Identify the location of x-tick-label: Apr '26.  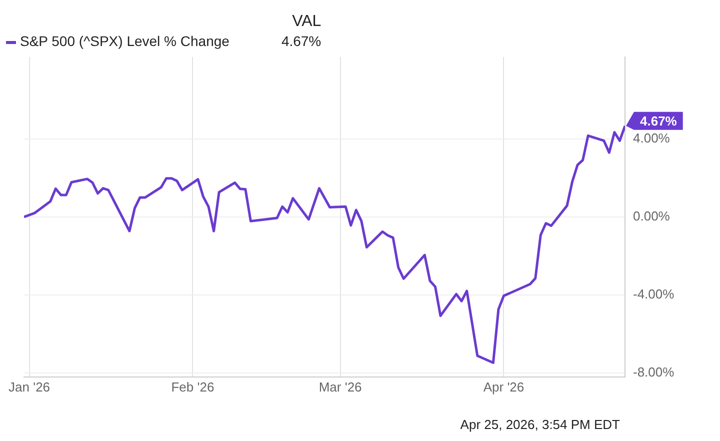
(503, 386).